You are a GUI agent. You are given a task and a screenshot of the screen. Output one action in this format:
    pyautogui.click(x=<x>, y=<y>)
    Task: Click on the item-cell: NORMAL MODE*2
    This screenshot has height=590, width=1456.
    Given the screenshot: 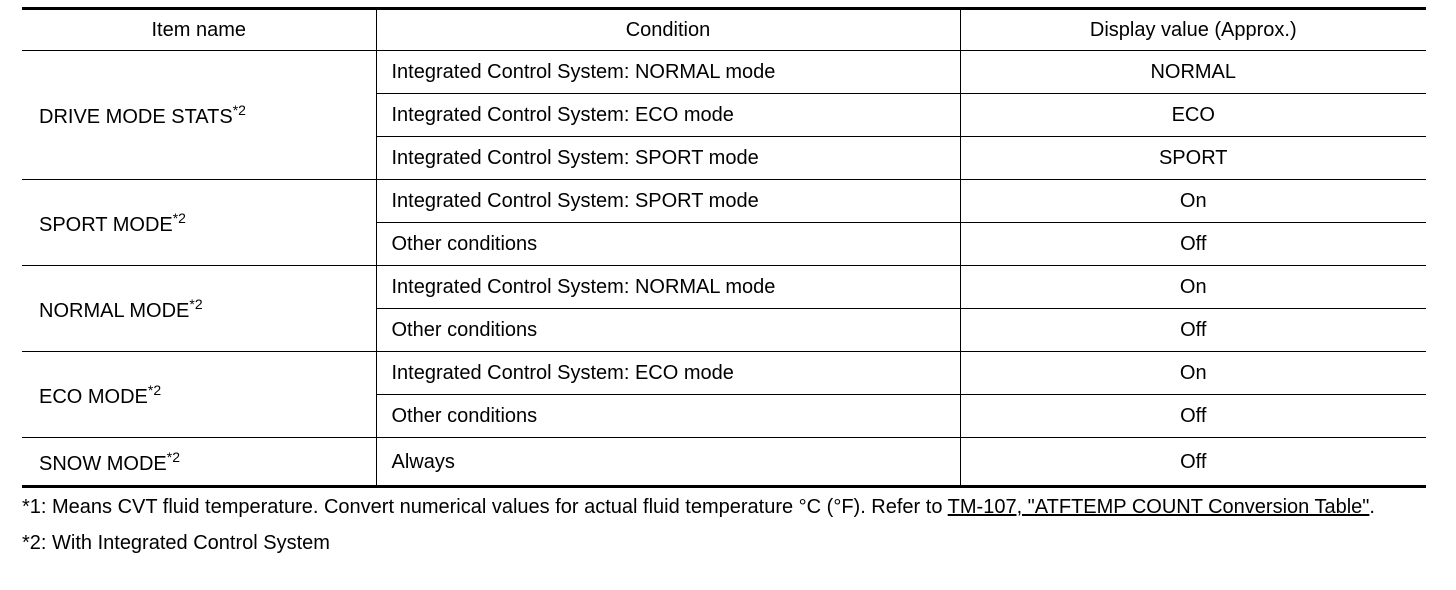 What is the action you would take?
    pyautogui.click(x=199, y=308)
    